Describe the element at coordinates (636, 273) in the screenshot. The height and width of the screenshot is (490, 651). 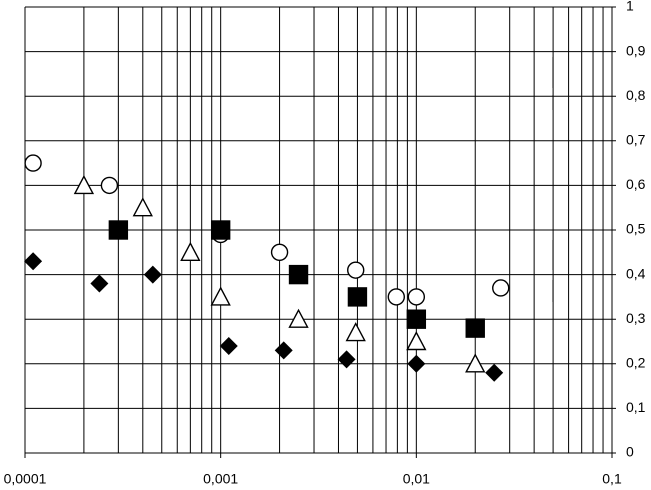
I see `y-tick-label: 0,4` at that location.